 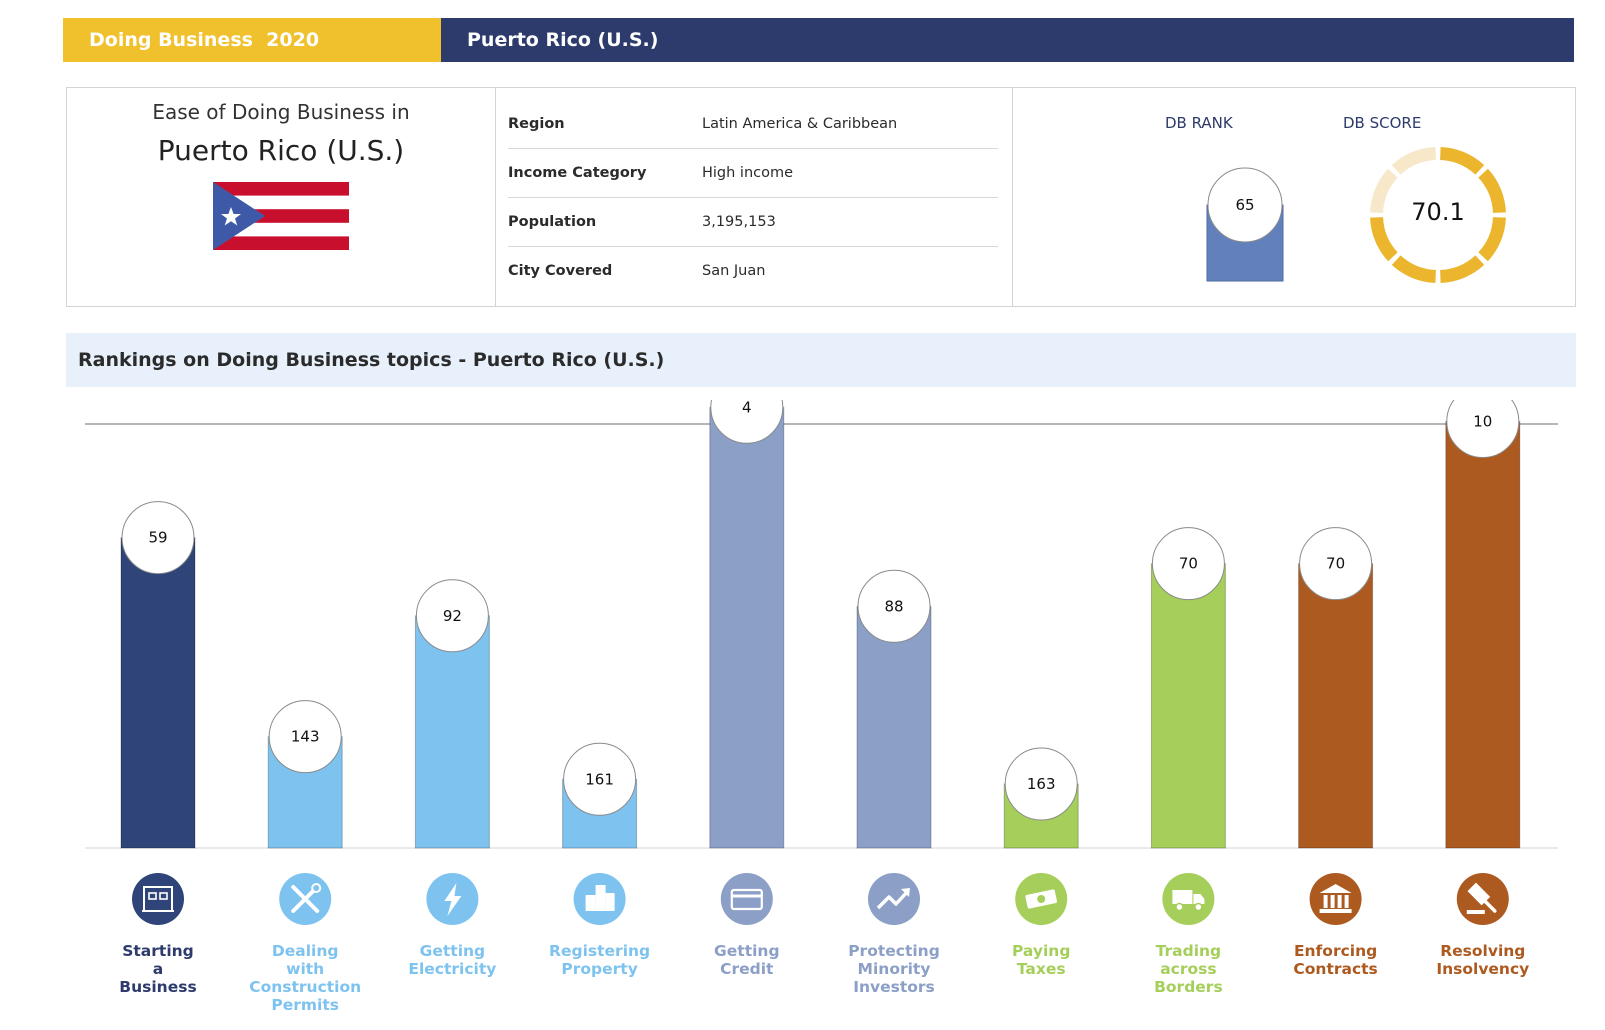 What do you see at coordinates (536, 124) in the screenshot?
I see `fact-key: Region` at bounding box center [536, 124].